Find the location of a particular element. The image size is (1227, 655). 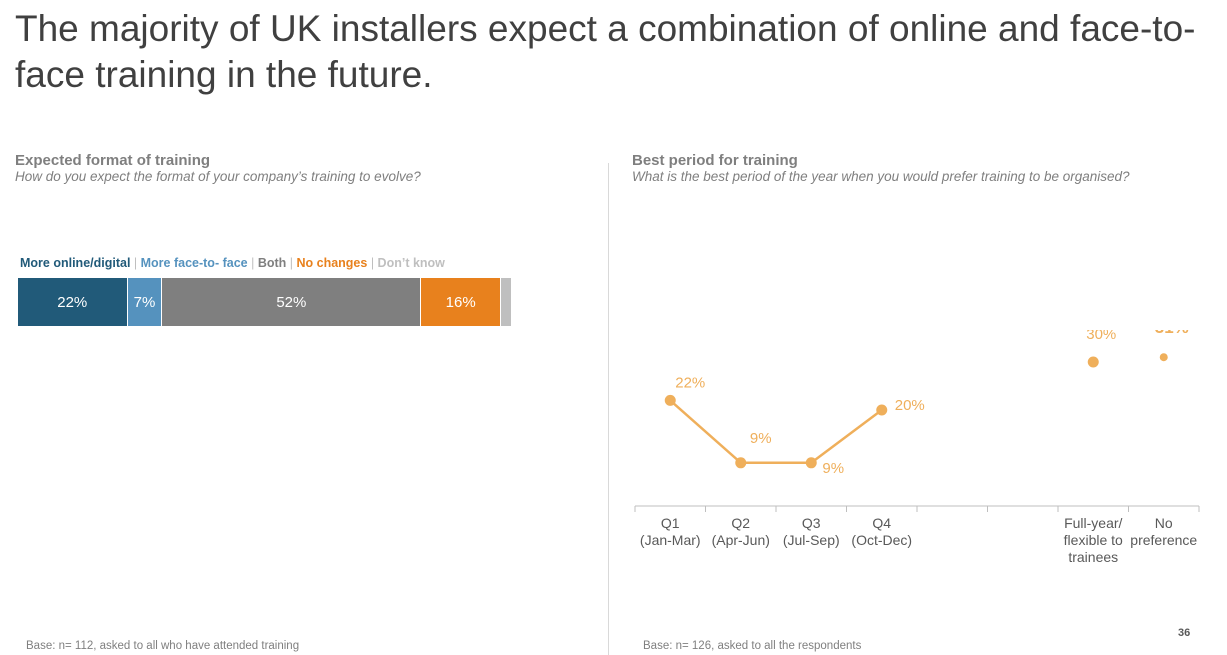

stacked-bar-chart: 22% 7% 52% 16% is located at coordinates (264, 302).